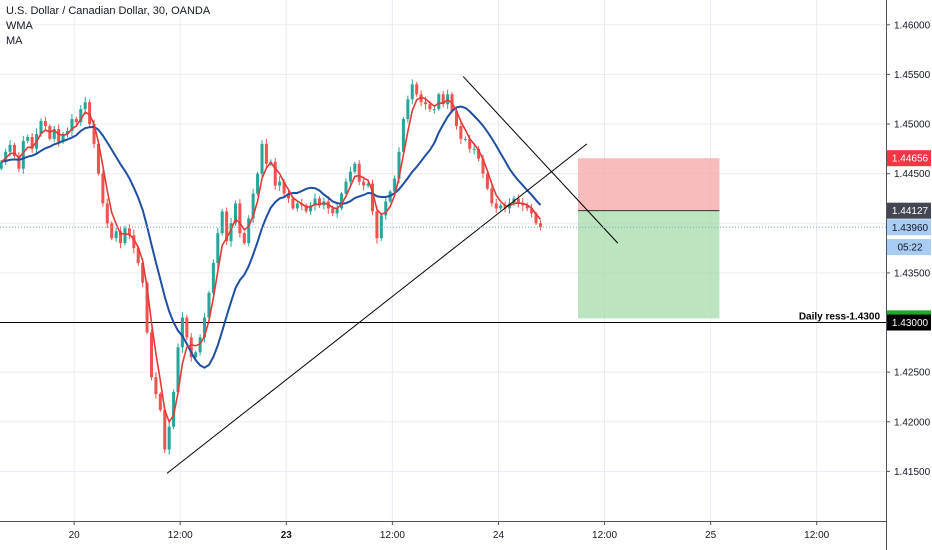 This screenshot has height=550, width=932. Describe the element at coordinates (910, 323) in the screenshot. I see `price-badge-label: 1.43000` at that location.